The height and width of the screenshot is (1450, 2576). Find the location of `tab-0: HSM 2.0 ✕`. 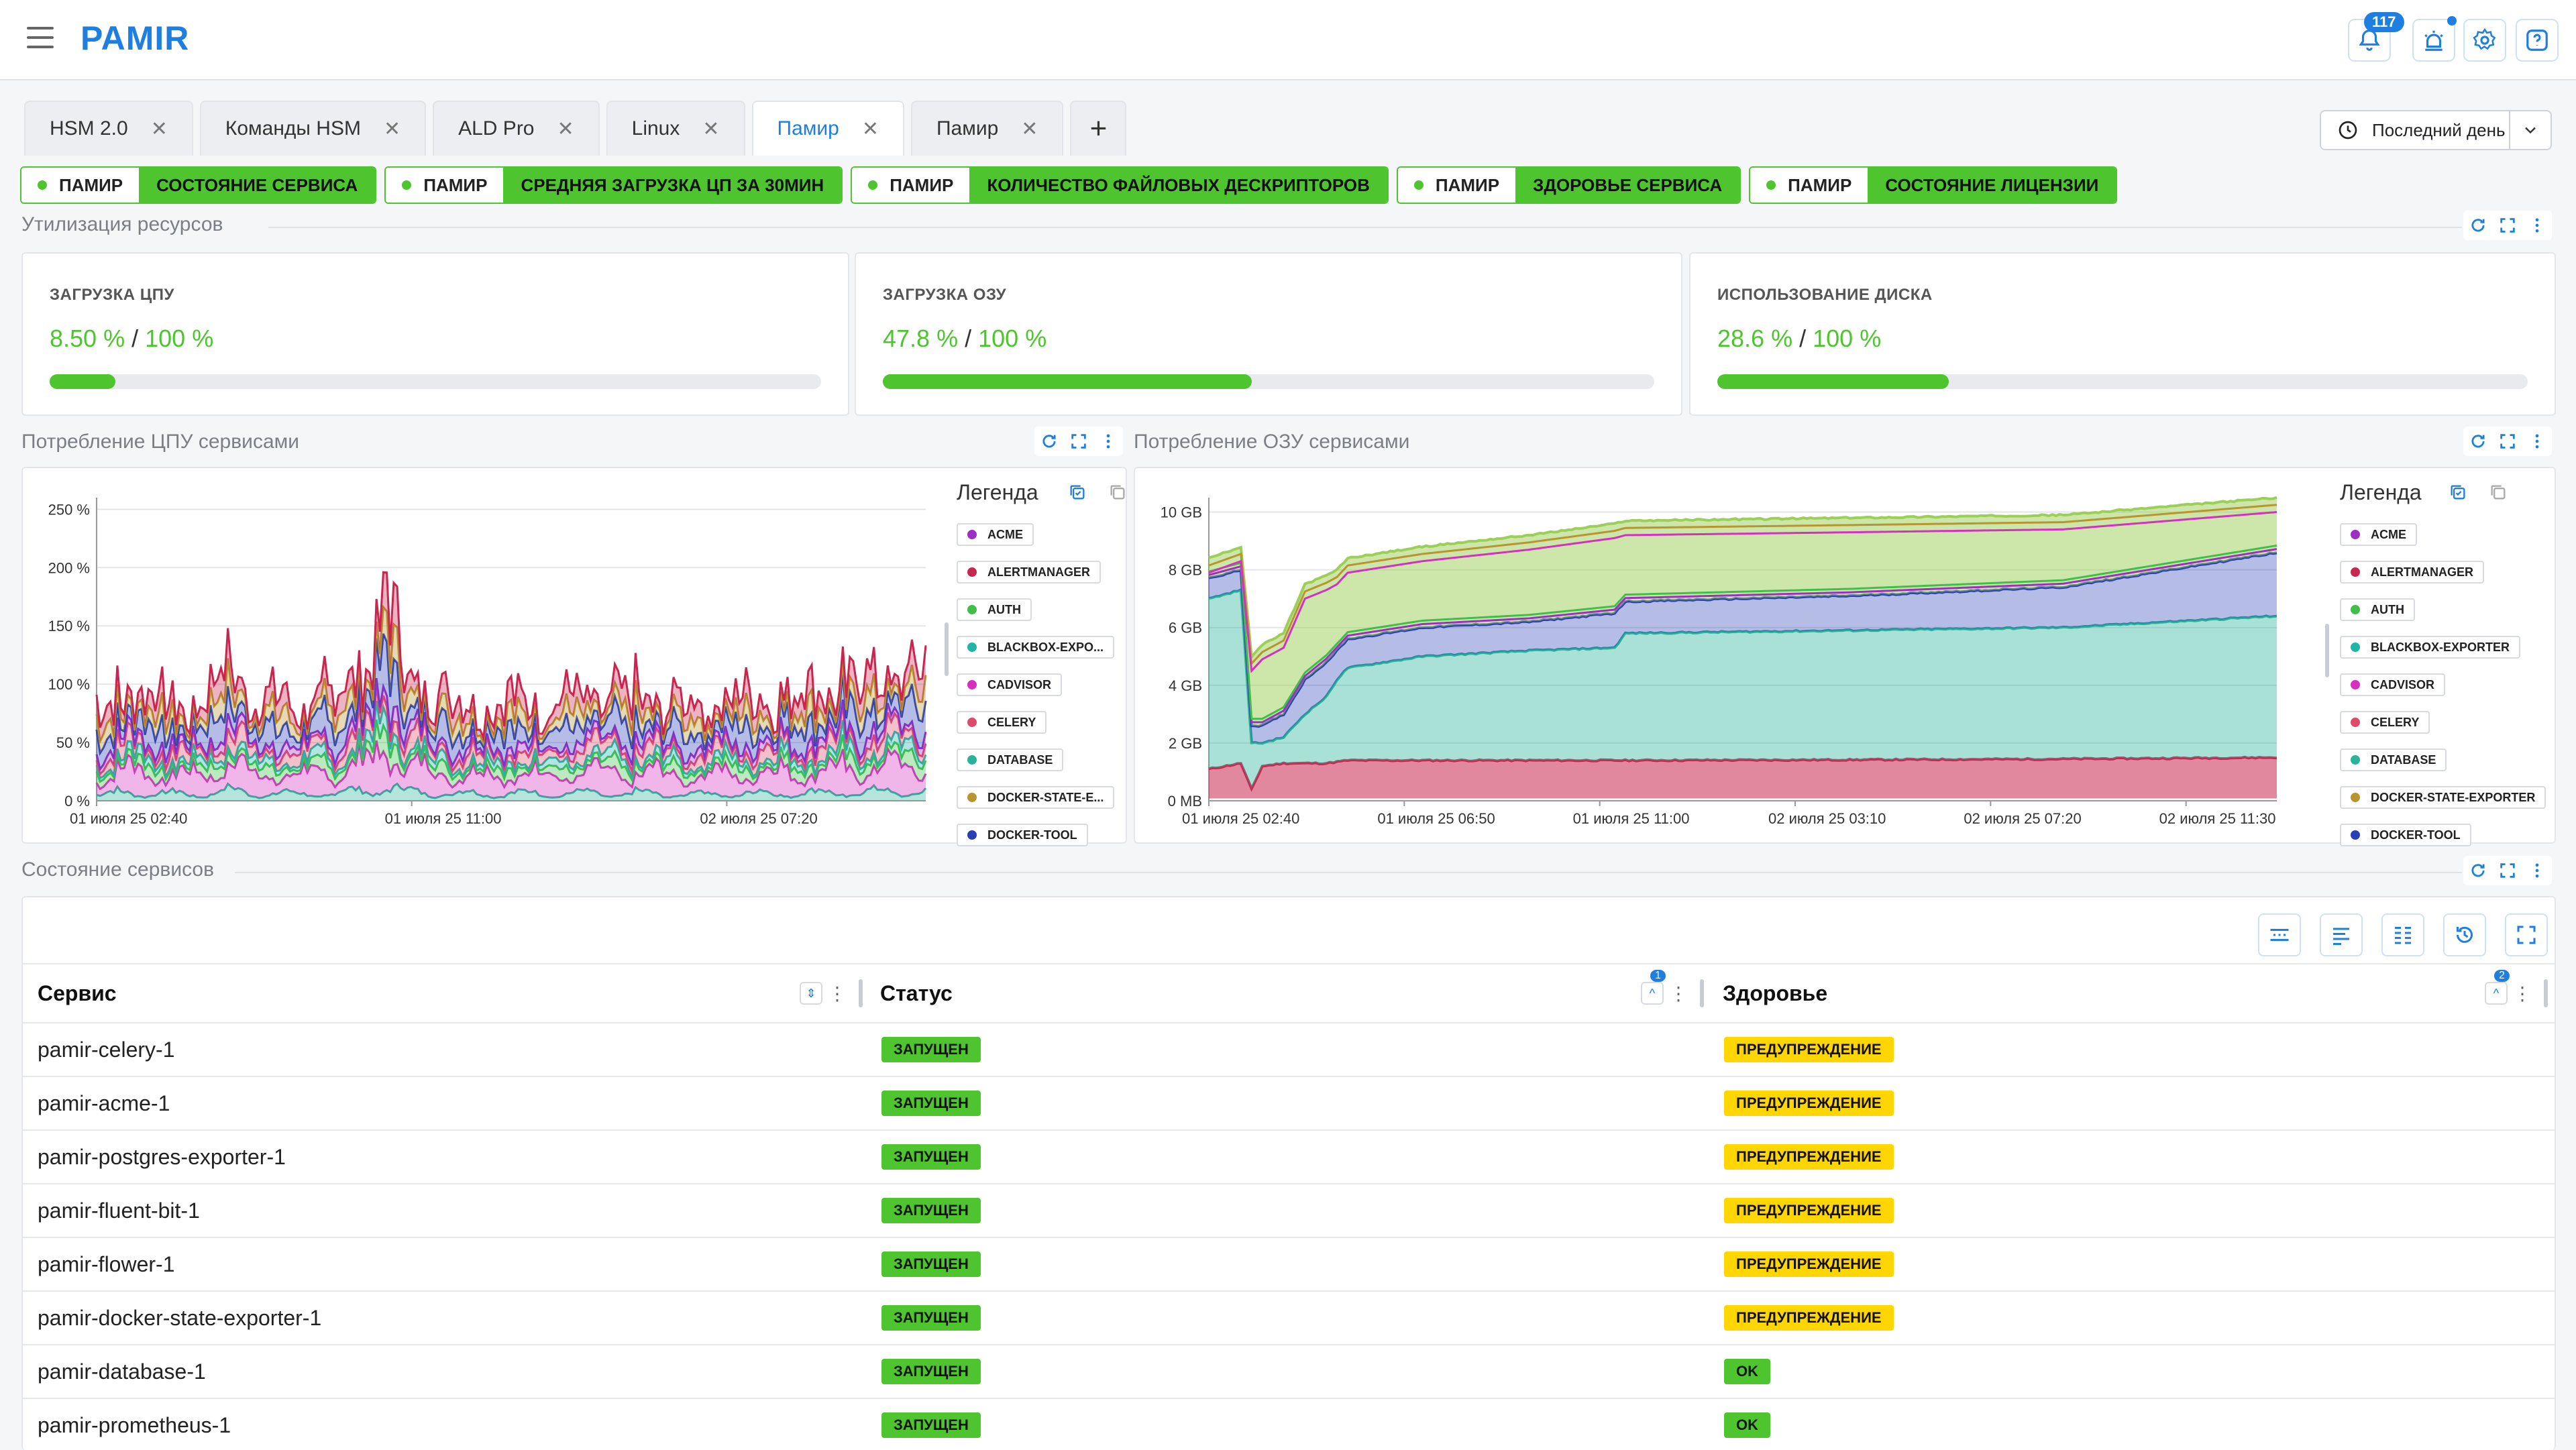

tab-0: HSM 2.0 ✕ is located at coordinates (108, 128).